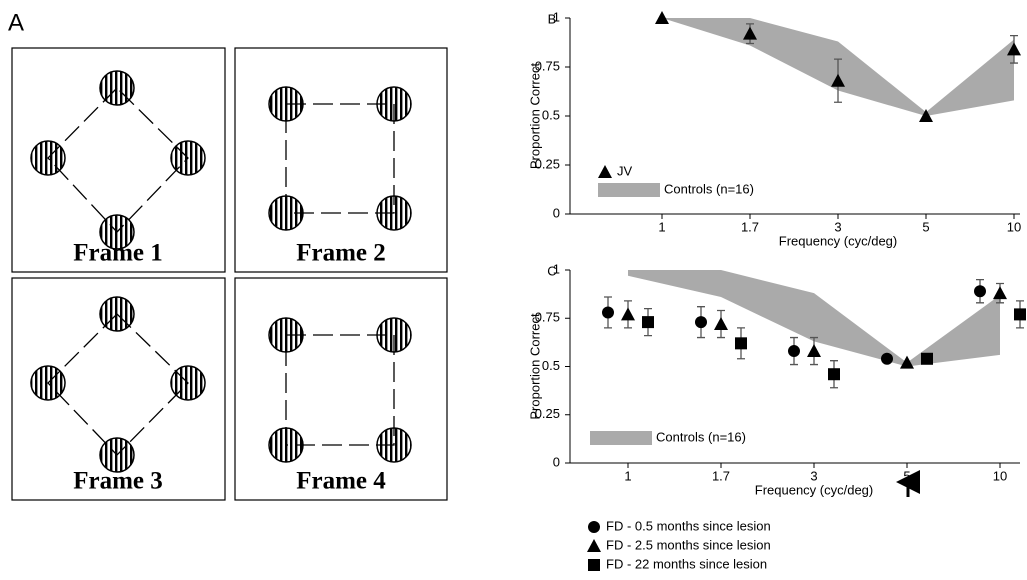  I want to click on frame-label: Frame 2, so click(341, 253).